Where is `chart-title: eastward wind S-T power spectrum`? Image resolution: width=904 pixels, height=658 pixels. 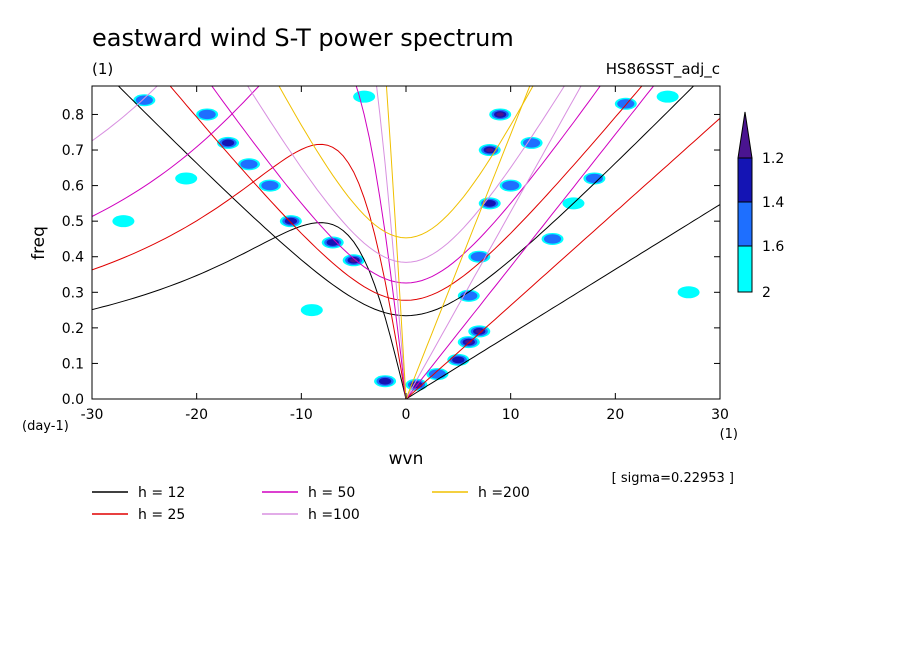
chart-title: eastward wind S-T power spectrum is located at coordinates (303, 38).